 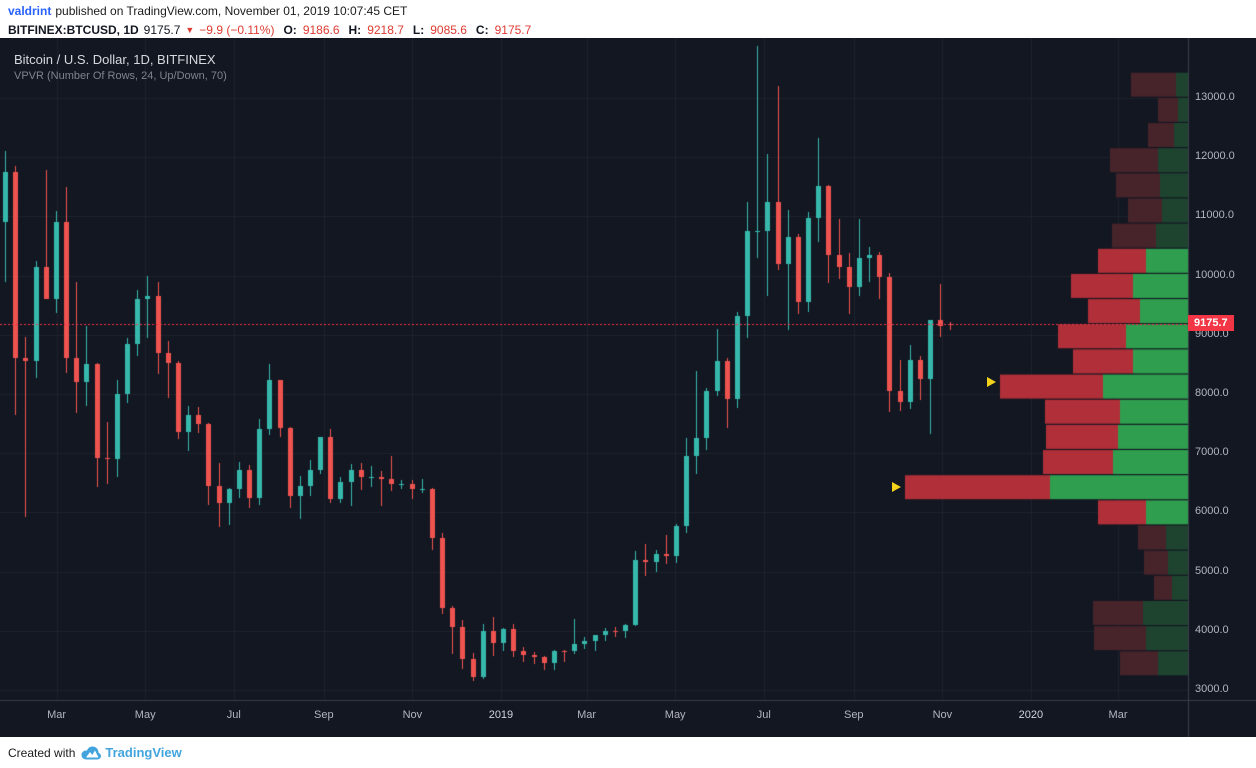 What do you see at coordinates (1214, 215) in the screenshot?
I see `price-axis-label: 11000.0` at bounding box center [1214, 215].